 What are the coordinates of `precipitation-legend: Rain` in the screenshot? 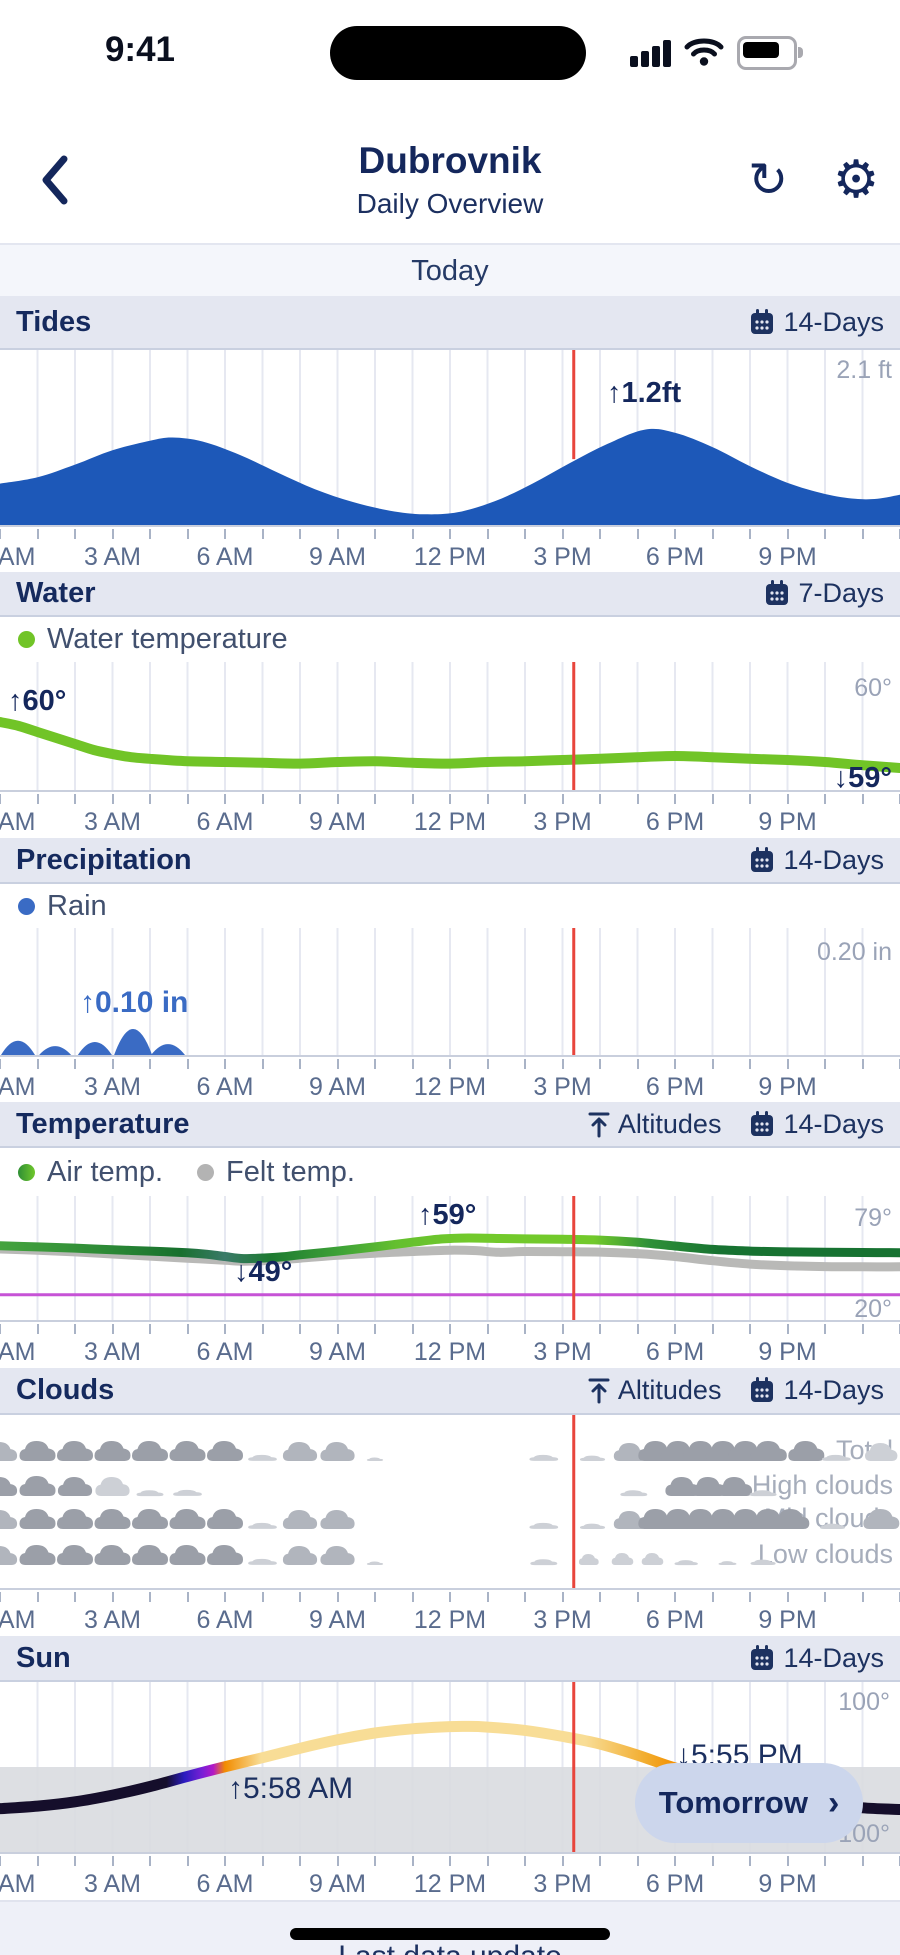 It's located at (450, 906).